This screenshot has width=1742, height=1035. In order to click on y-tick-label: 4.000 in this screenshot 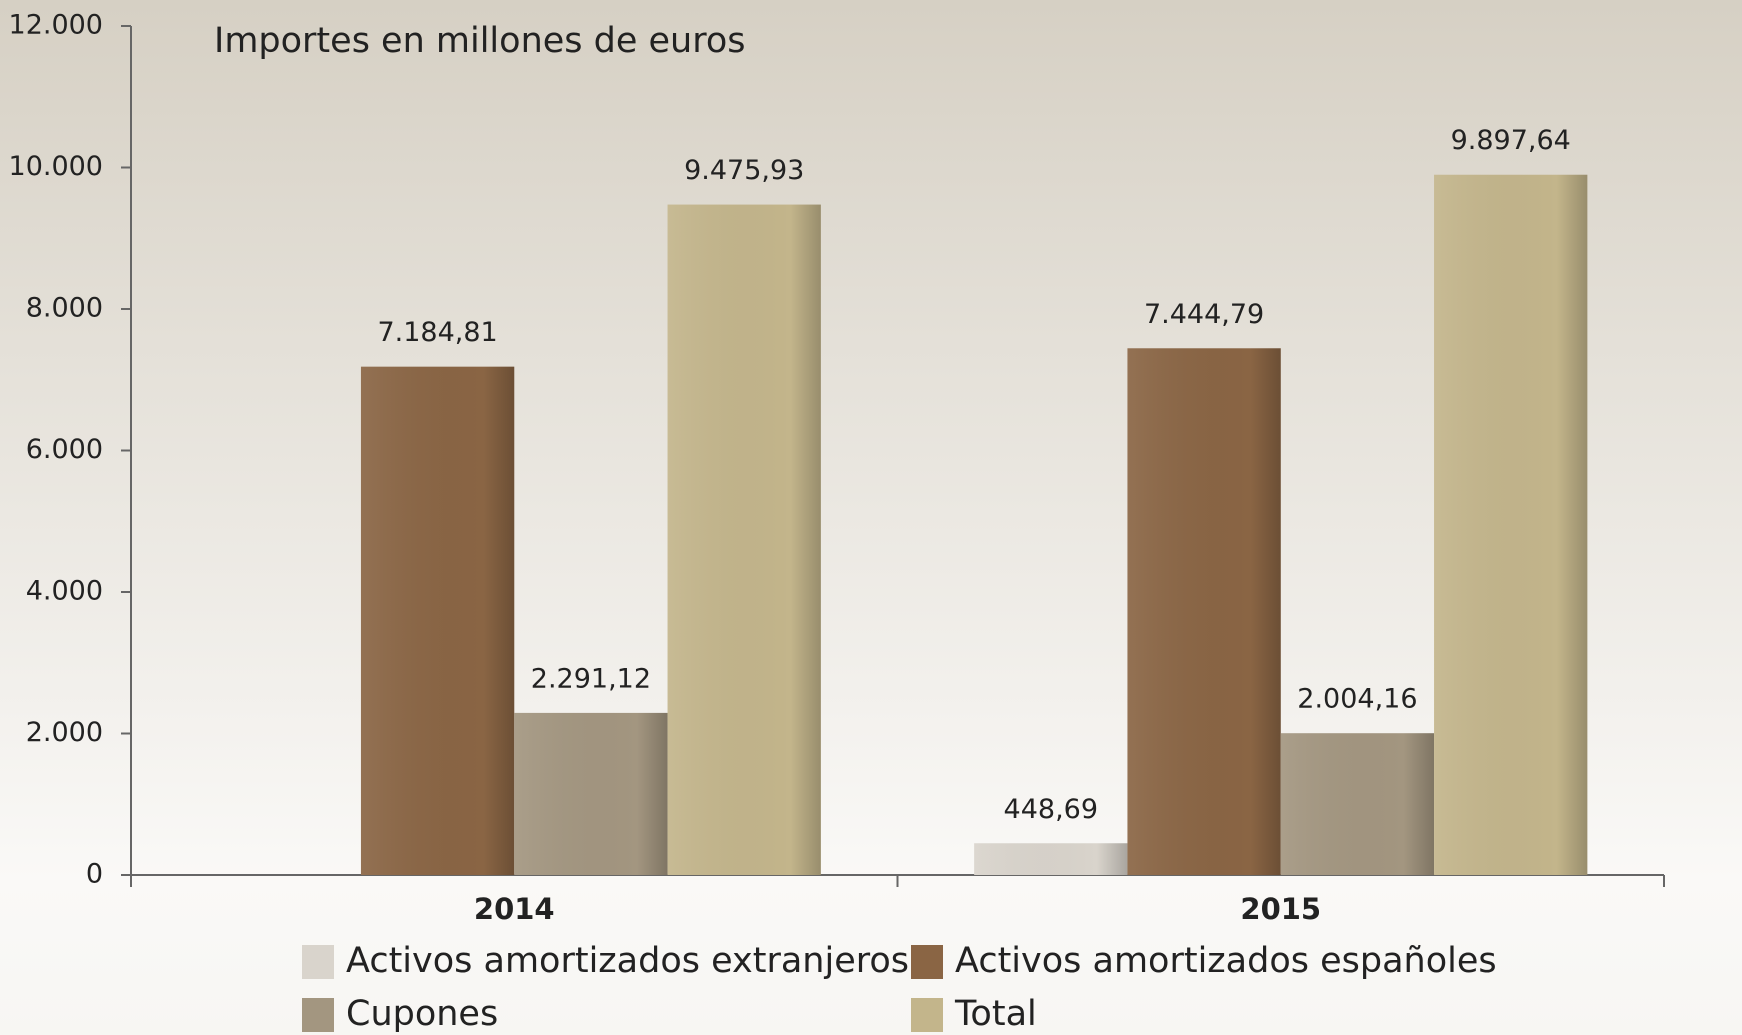, I will do `click(64, 591)`.